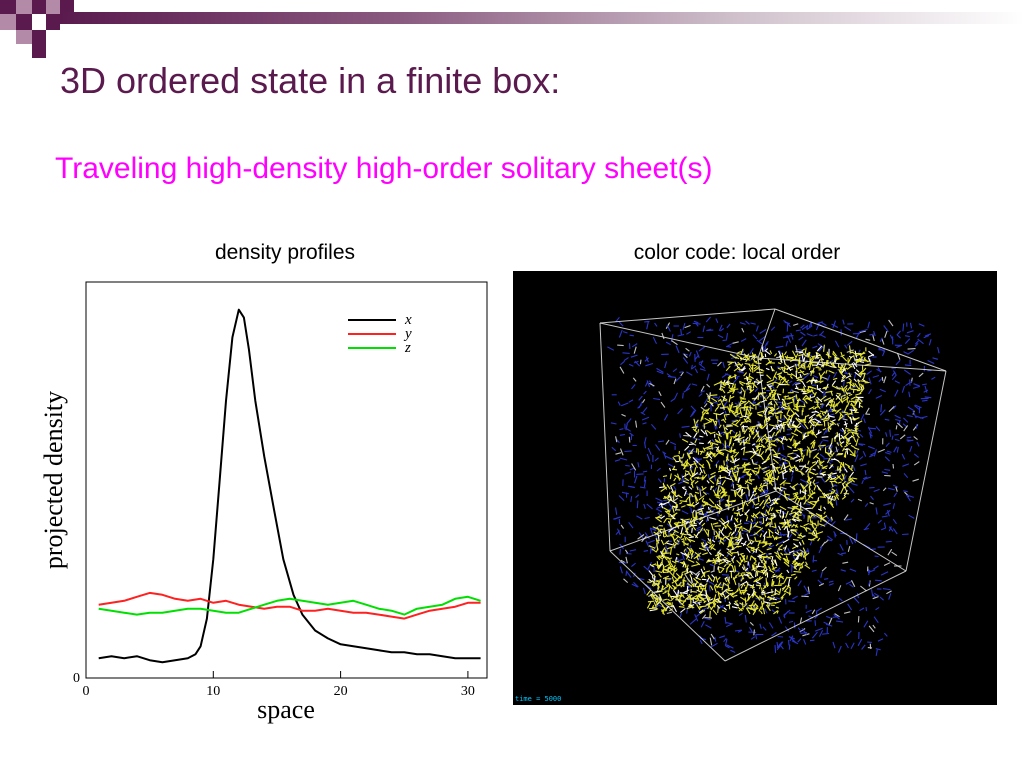  Describe the element at coordinates (407, 334) in the screenshot. I see `legend-label-y: y` at that location.